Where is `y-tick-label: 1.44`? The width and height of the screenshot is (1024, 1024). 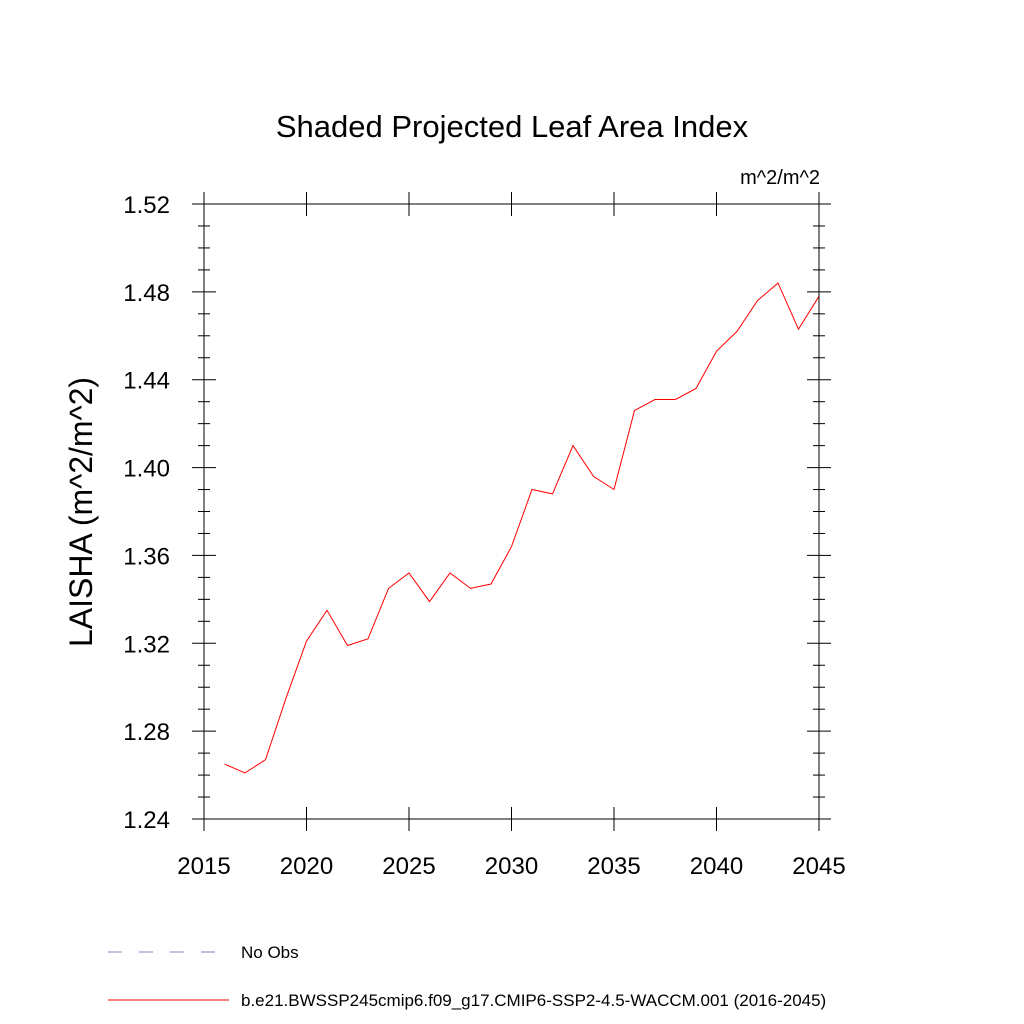 y-tick-label: 1.44 is located at coordinates (146, 381).